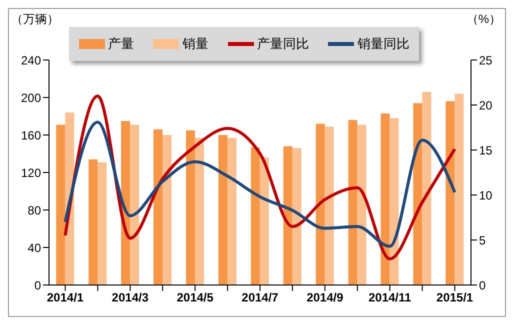 The height and width of the screenshot is (325, 514). What do you see at coordinates (486, 60) in the screenshot?
I see `y2-tick-label: 25` at bounding box center [486, 60].